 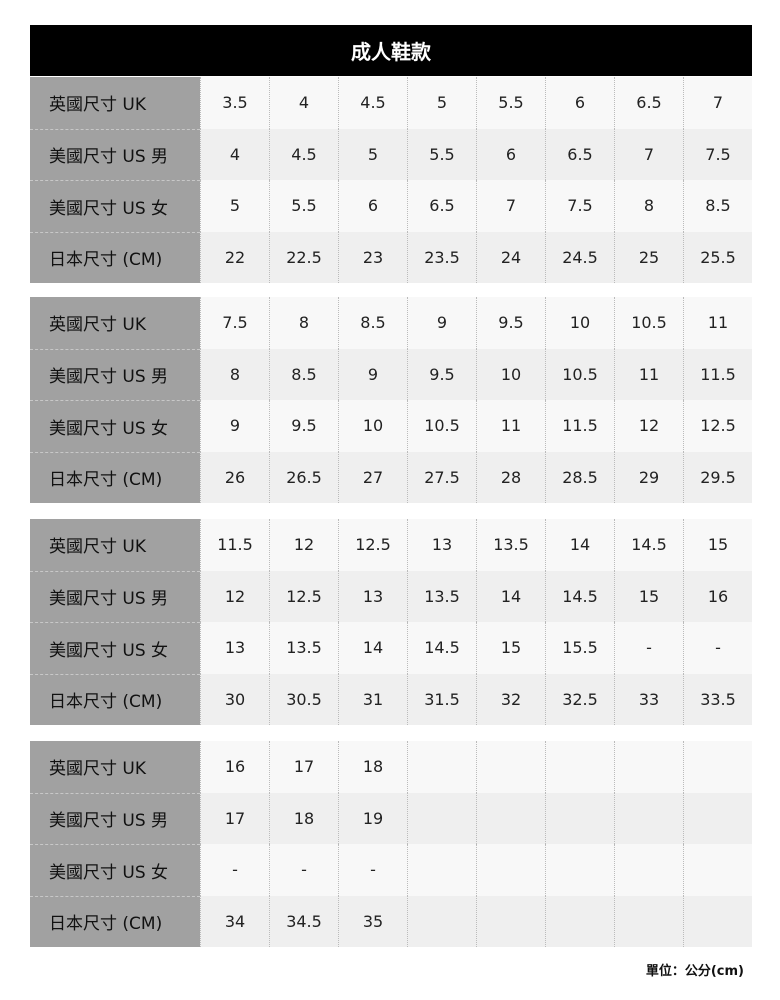 What do you see at coordinates (441, 699) in the screenshot?
I see `size-cell: 31.5` at bounding box center [441, 699].